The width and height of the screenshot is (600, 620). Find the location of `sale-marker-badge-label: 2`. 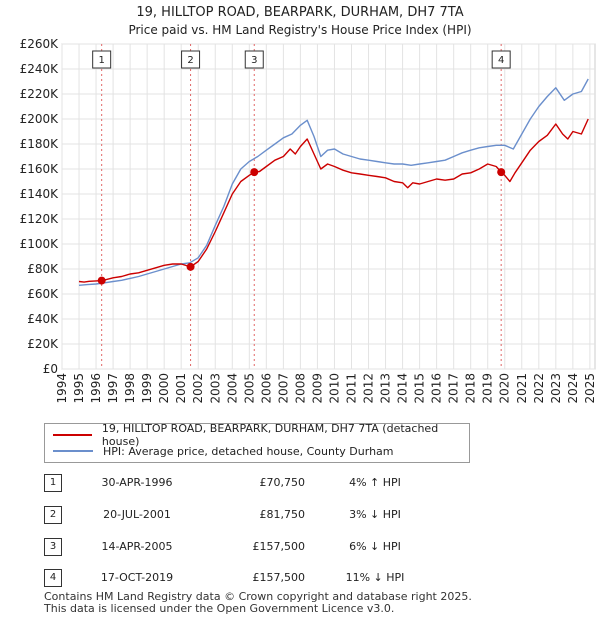

sale-marker-badge-label: 2 is located at coordinates (190, 60).